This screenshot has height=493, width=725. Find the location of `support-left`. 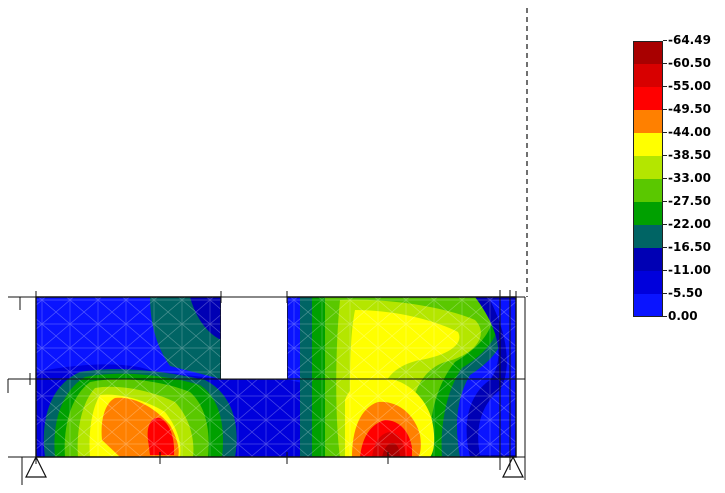

support-left is located at coordinates (36, 466).